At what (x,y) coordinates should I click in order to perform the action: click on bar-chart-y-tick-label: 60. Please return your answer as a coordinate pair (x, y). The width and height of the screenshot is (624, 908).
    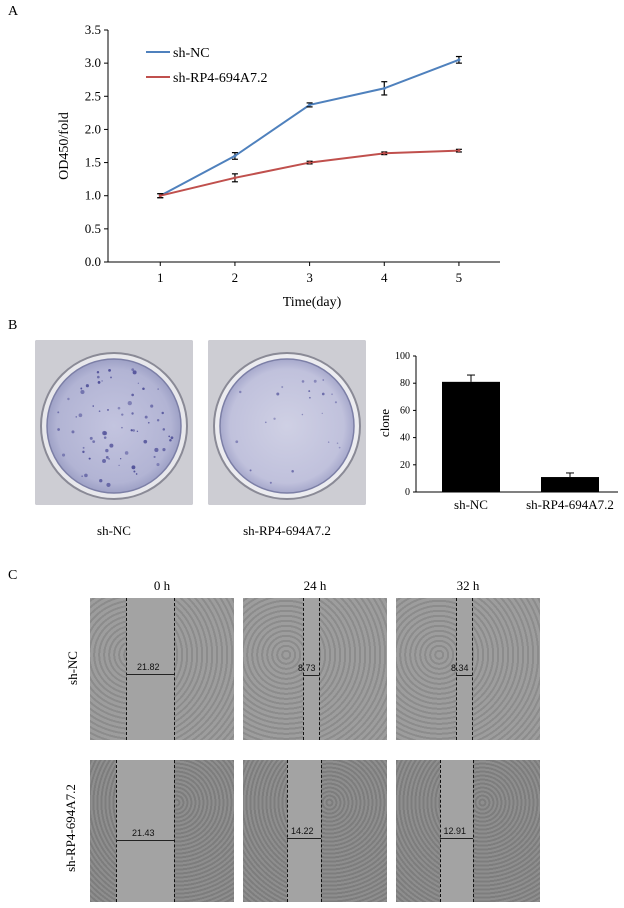
    Looking at the image, I should click on (405, 410).